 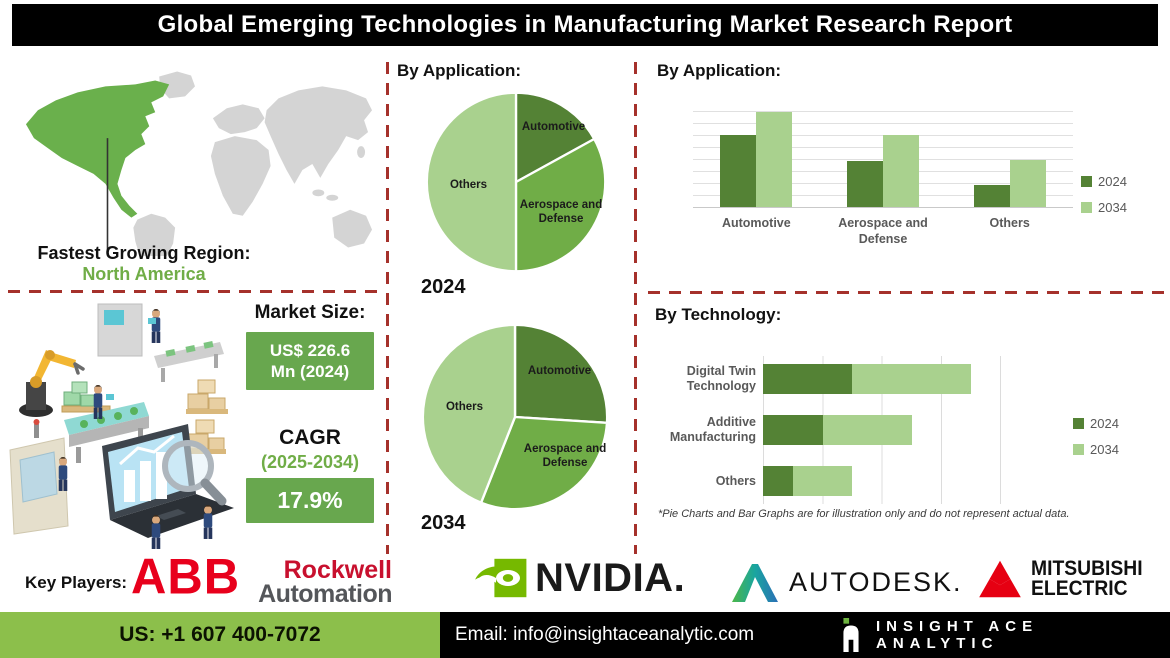 I want to click on pie-chart-2024: Automotive Others Aerospace and Defense, so click(x=516, y=182).